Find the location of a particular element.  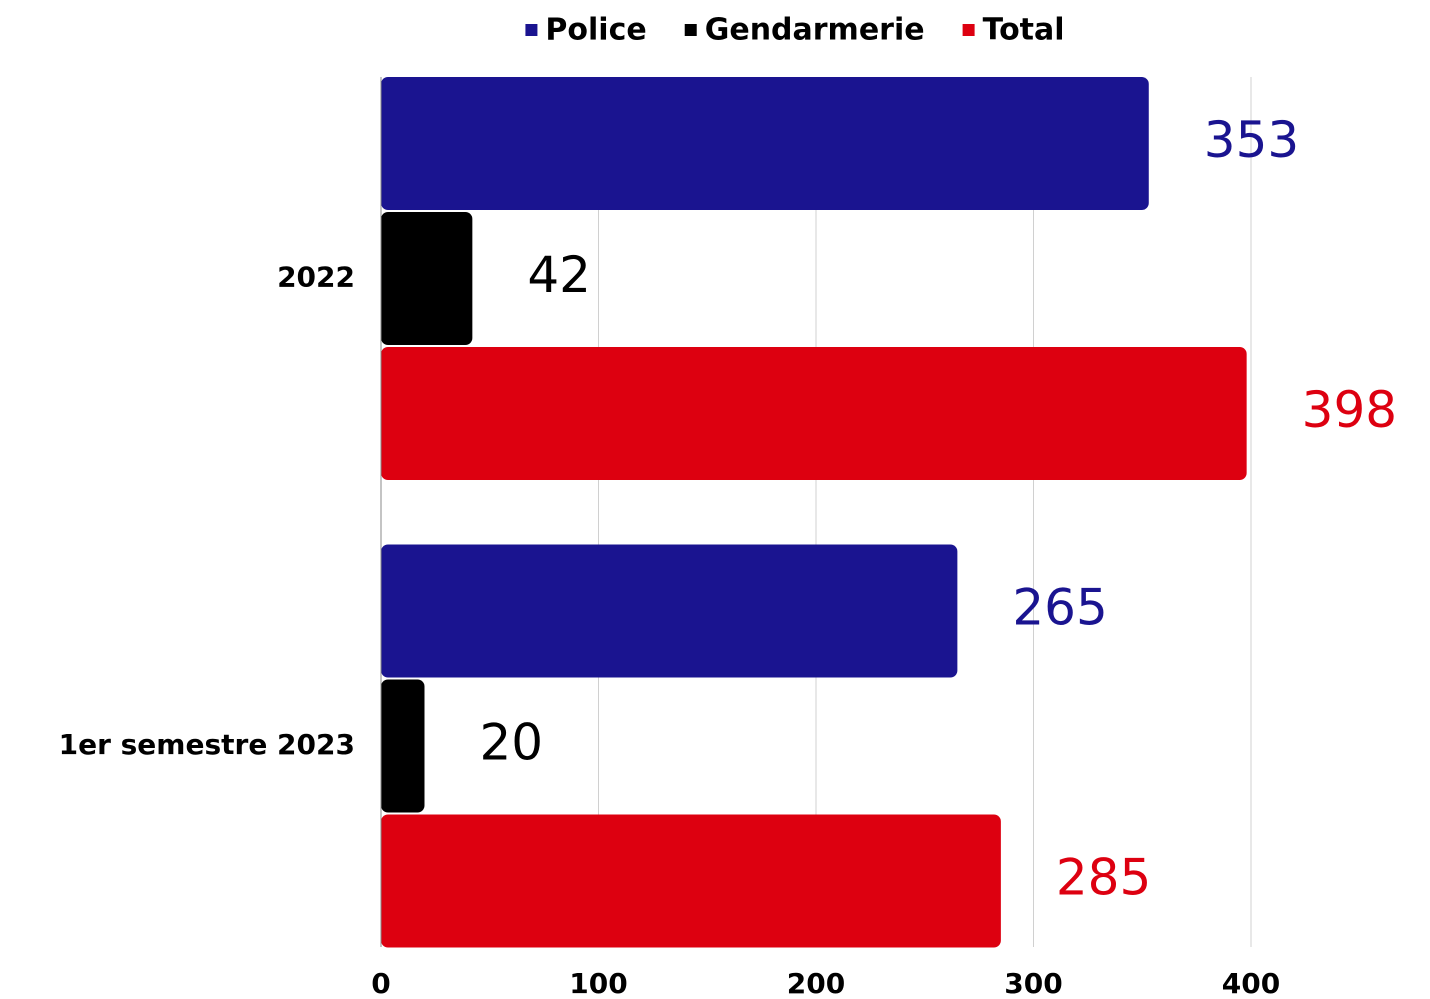

x-tick-label: 400 is located at coordinates (1251, 983).